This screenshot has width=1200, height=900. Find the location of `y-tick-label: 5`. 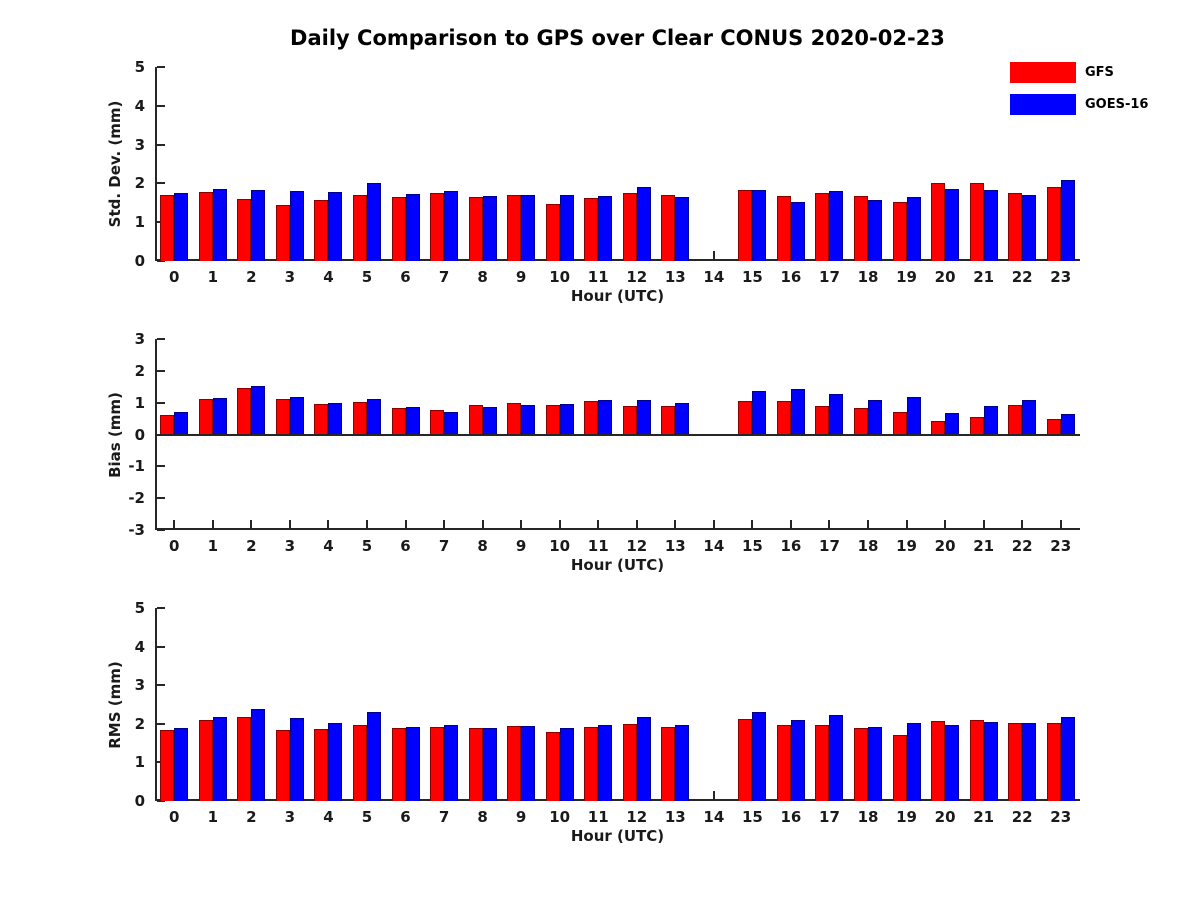

y-tick-label: 5 is located at coordinates (139, 67).